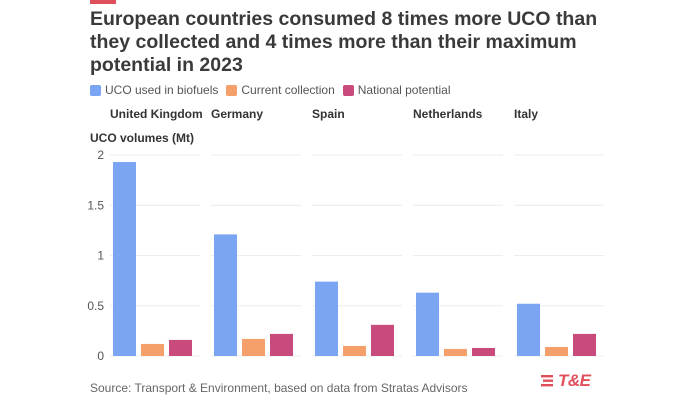 The width and height of the screenshot is (700, 401). What do you see at coordinates (100, 356) in the screenshot?
I see `y-tick-label: 0` at bounding box center [100, 356].